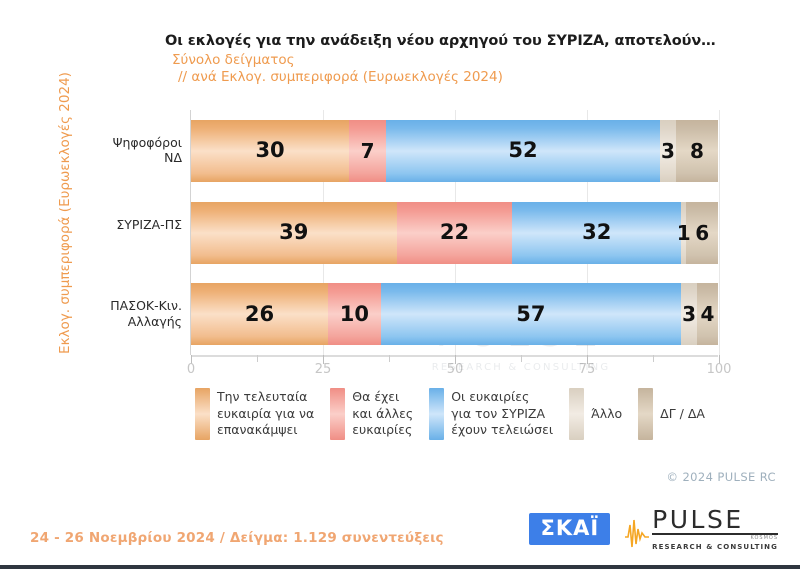  I want to click on x-axis-tick-label: 75, so click(587, 369).